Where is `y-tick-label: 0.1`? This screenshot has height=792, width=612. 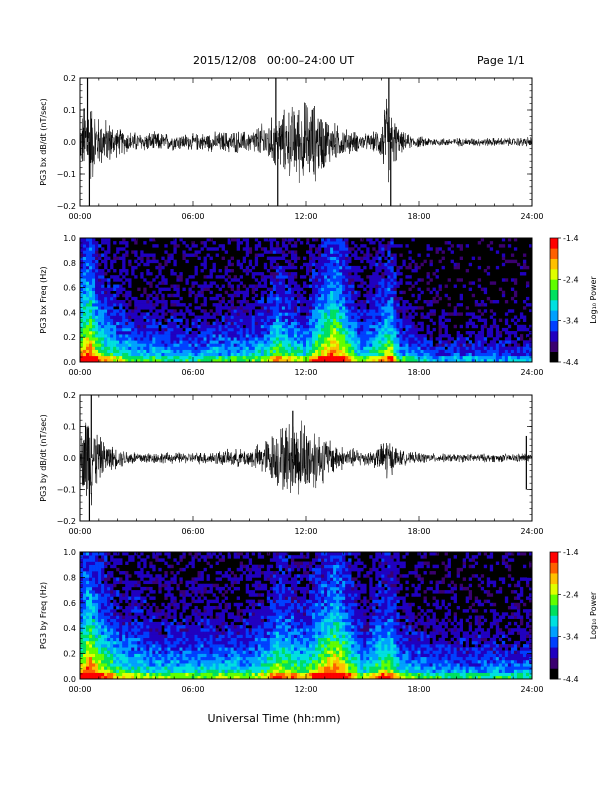
y-tick-label: 0.1 is located at coordinates (69, 427).